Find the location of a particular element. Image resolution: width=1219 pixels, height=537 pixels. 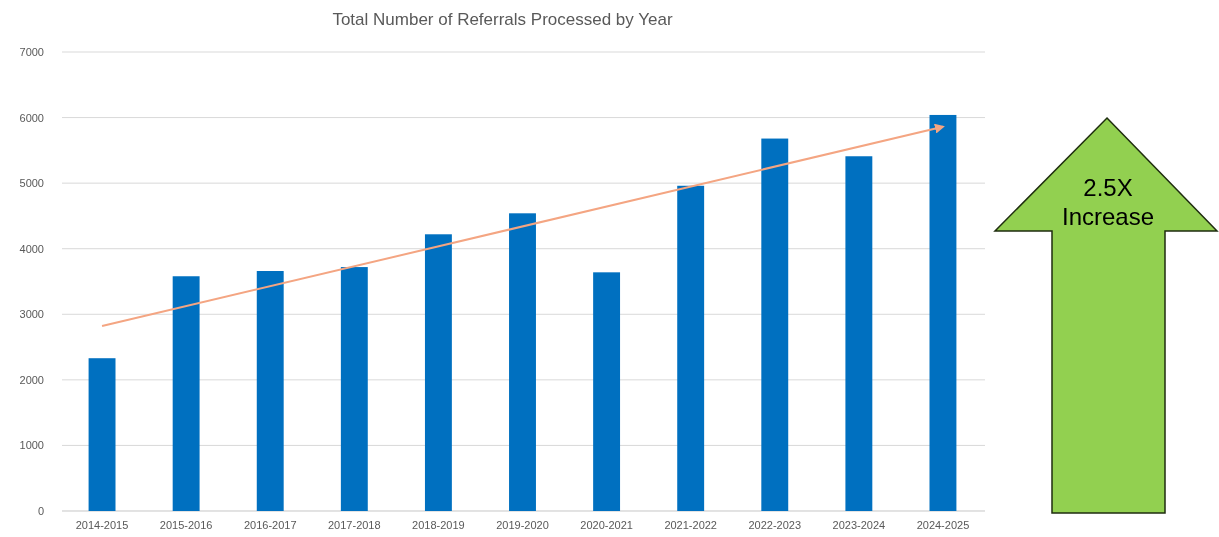

y-tick-label: 0 is located at coordinates (40, 511).